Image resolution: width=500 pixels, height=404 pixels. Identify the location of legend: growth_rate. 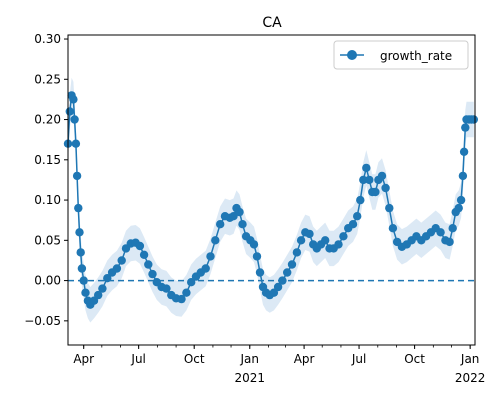
(401, 55).